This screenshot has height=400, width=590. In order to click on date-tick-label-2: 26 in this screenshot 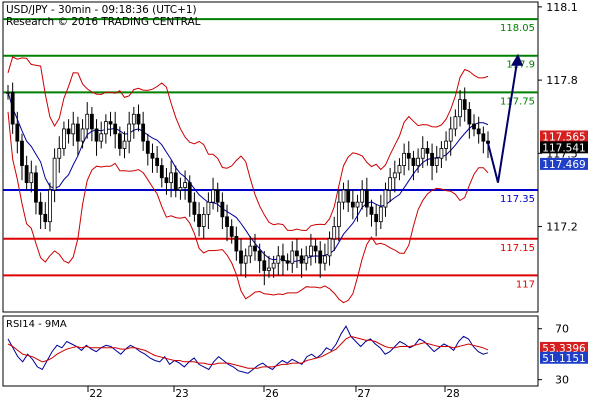, I will do `click(272, 394)`.